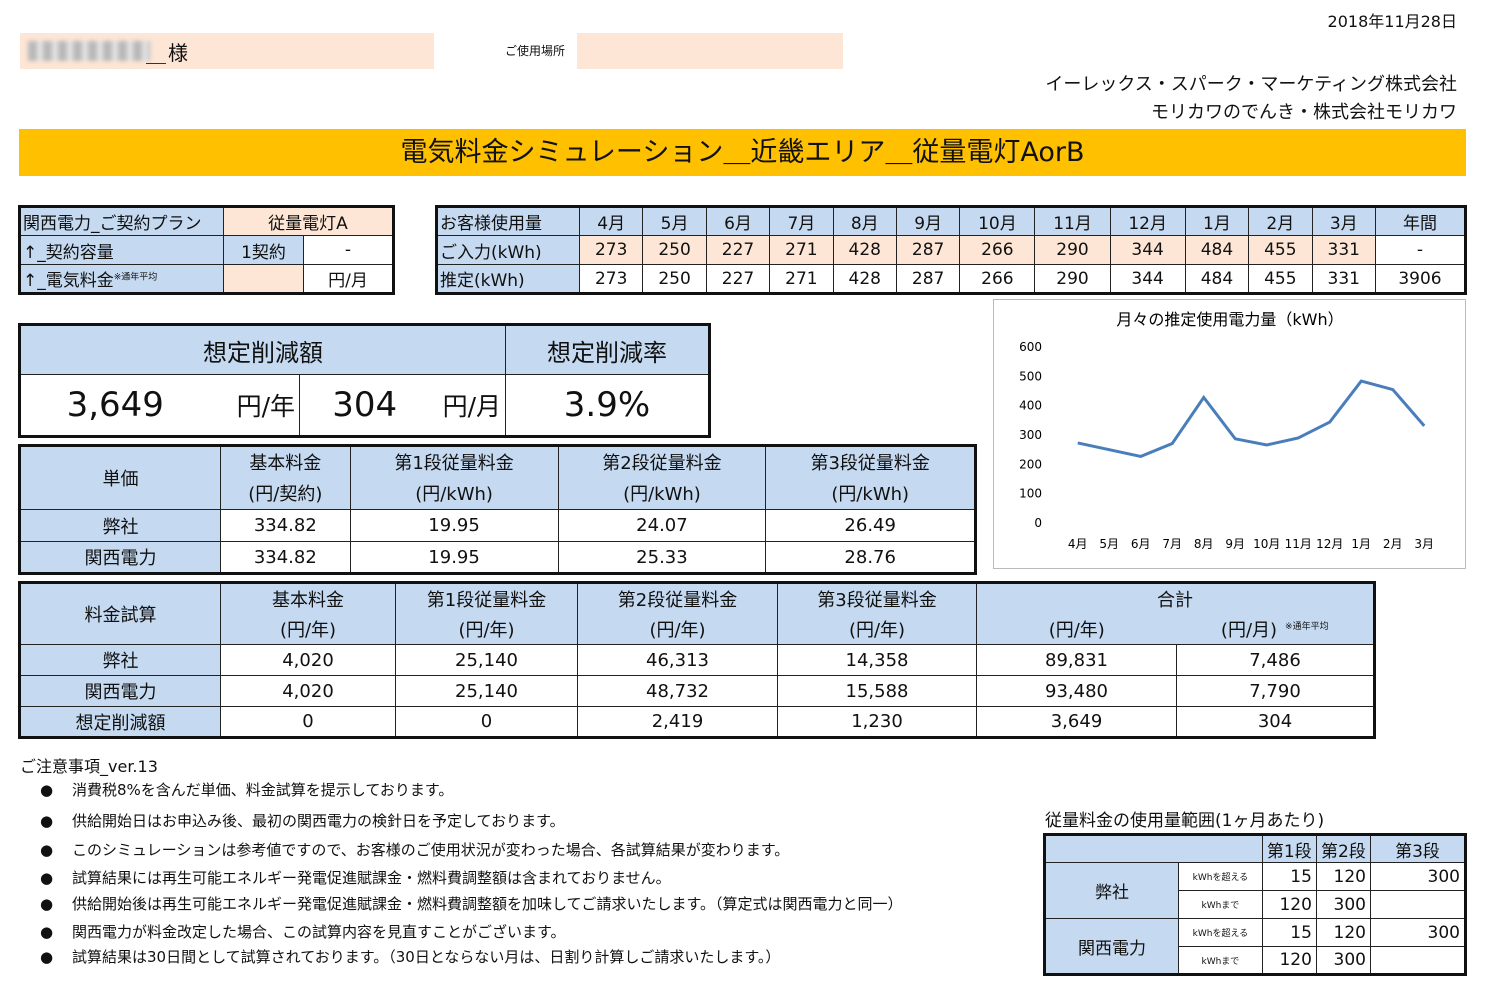  What do you see at coordinates (120, 722) in the screenshot?
I see `row-label: 想定削減額` at bounding box center [120, 722].